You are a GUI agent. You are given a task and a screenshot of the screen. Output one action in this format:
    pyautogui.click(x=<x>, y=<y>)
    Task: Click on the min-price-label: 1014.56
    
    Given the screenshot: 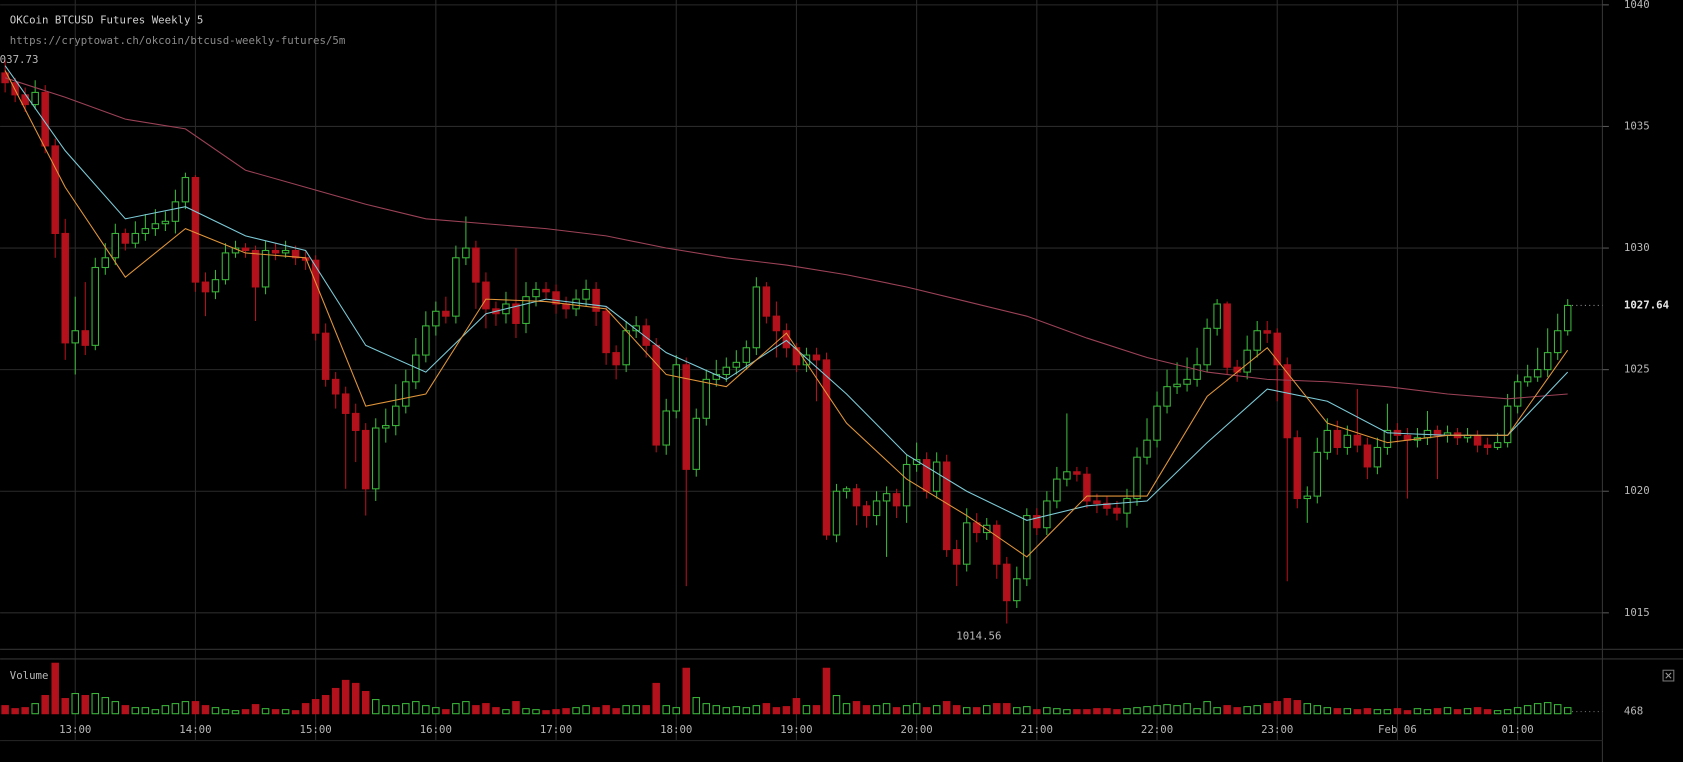 What is the action you would take?
    pyautogui.click(x=978, y=635)
    